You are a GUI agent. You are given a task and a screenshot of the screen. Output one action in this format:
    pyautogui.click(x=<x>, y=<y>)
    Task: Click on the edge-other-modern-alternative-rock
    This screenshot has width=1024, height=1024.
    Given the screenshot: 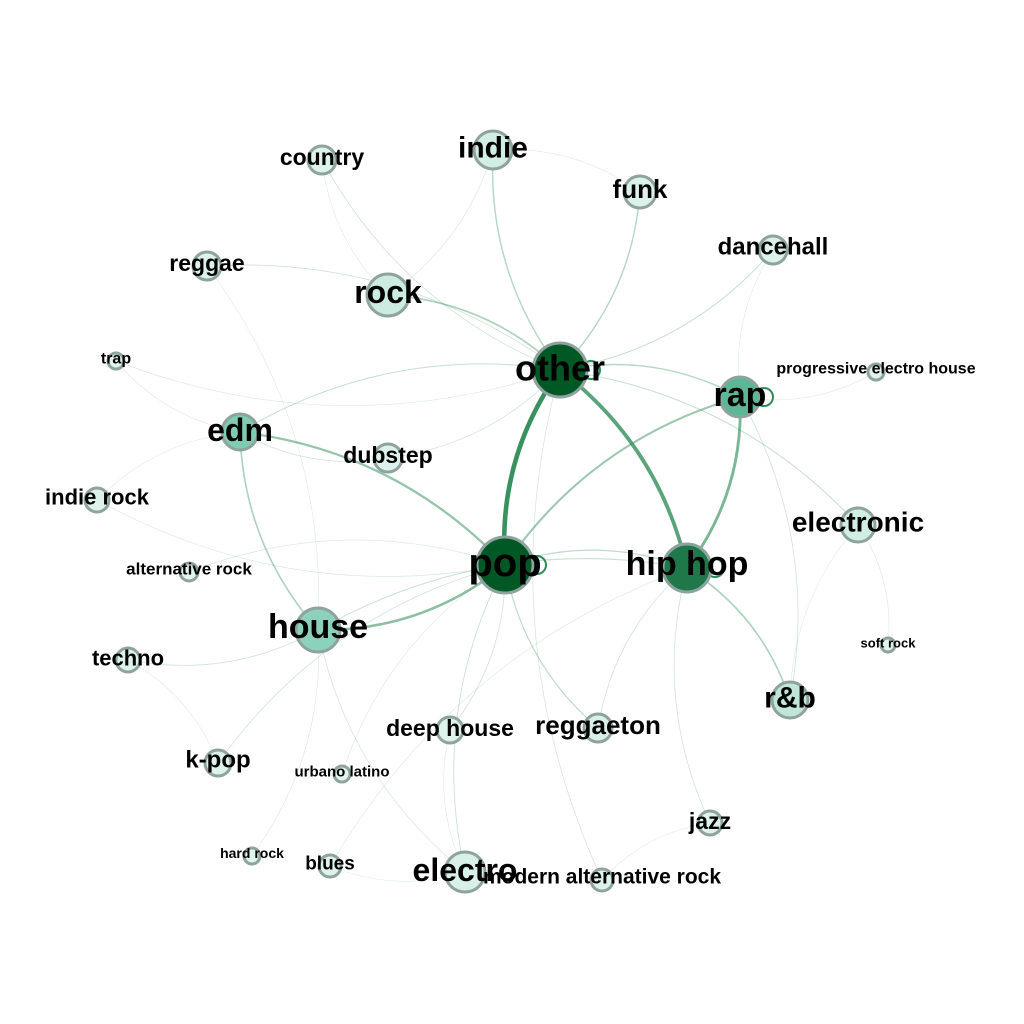 What is the action you would take?
    pyautogui.click(x=567, y=625)
    